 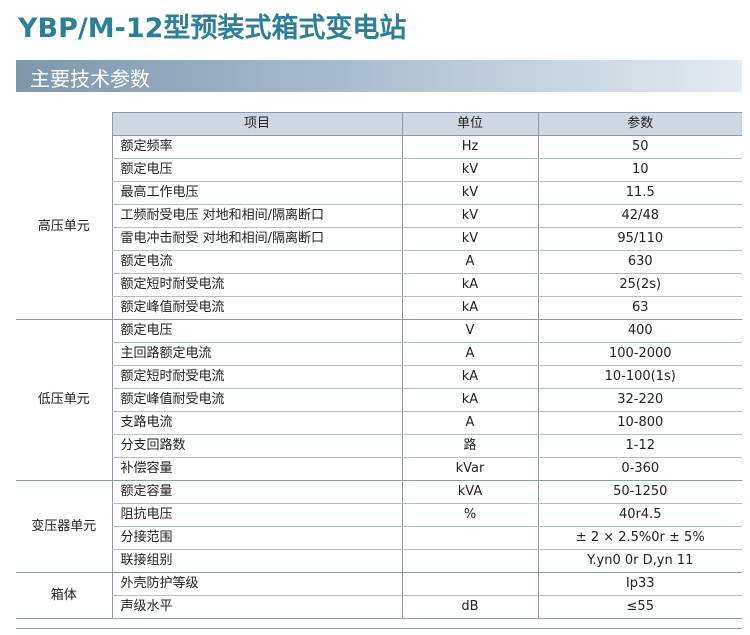 I want to click on item-cell: 补偿容量, so click(x=256, y=469).